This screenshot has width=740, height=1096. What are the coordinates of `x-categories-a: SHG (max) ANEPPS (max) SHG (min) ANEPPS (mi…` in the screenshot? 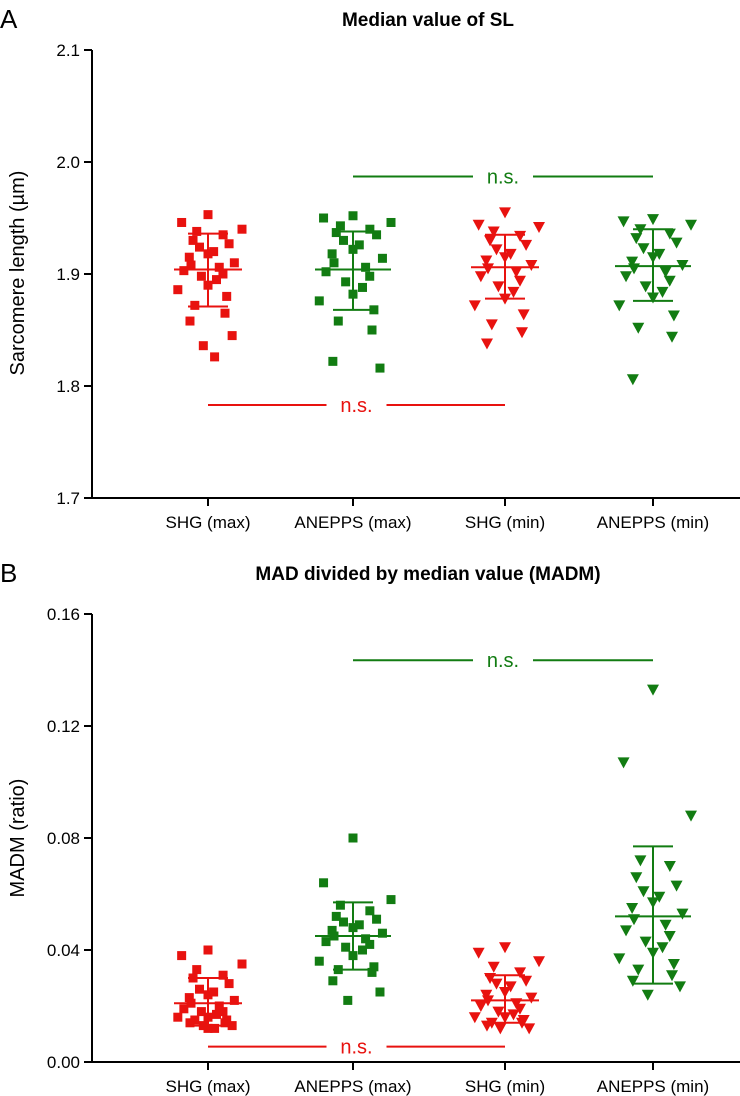 It's located at (437, 515).